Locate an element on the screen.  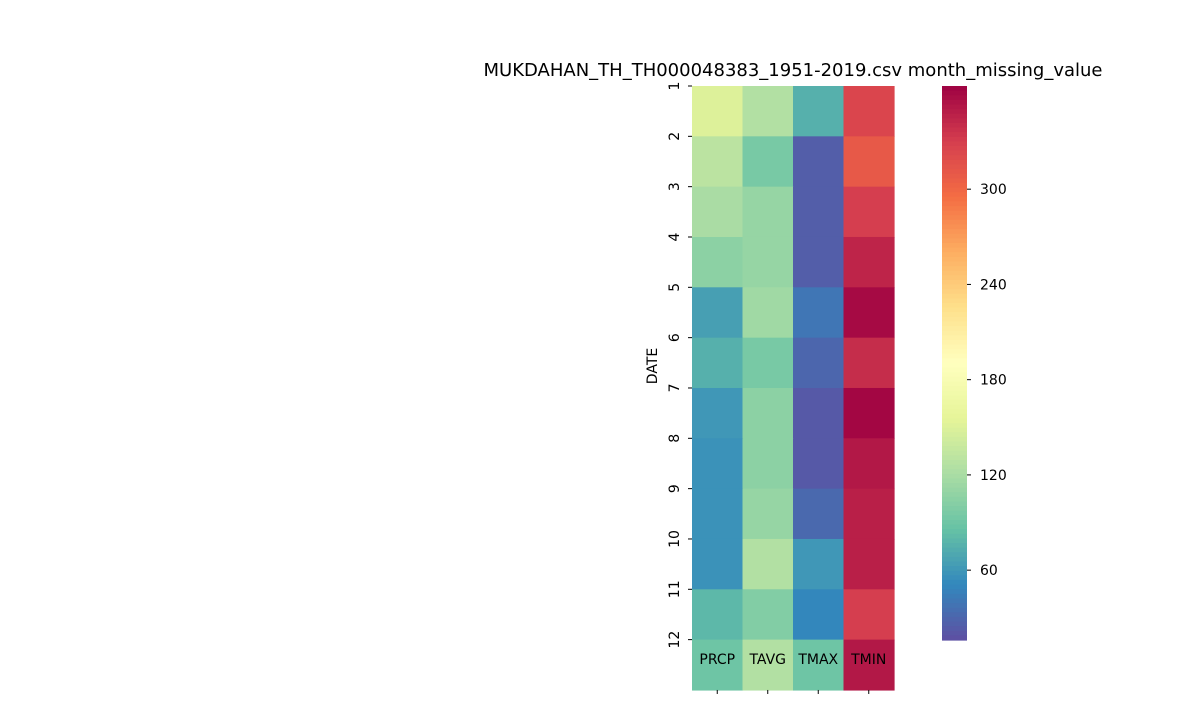
colorbar: 60 120 180 240 300 is located at coordinates (974, 363).